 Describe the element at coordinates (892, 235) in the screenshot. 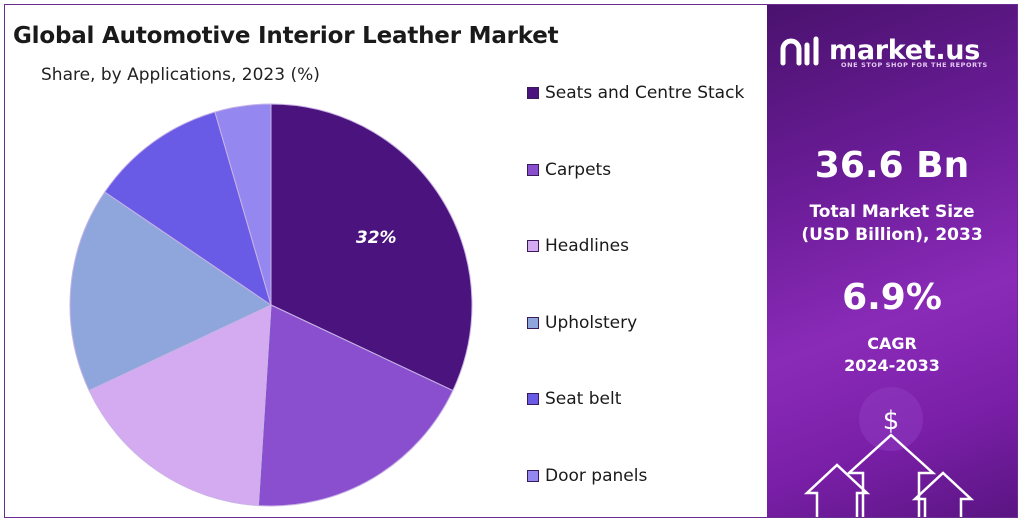

I see `market-size-label-line2: (USD Billion), 2033` at that location.